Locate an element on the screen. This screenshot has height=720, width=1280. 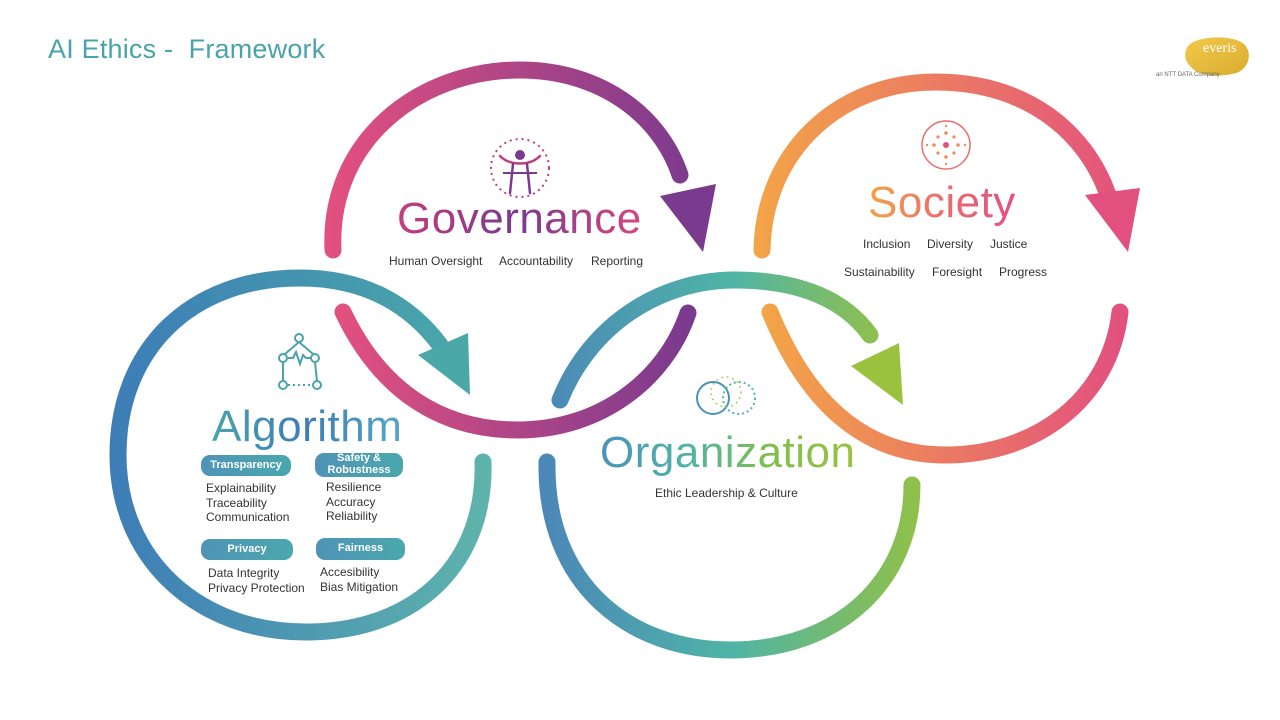
human-figure-icon is located at coordinates (520, 168).